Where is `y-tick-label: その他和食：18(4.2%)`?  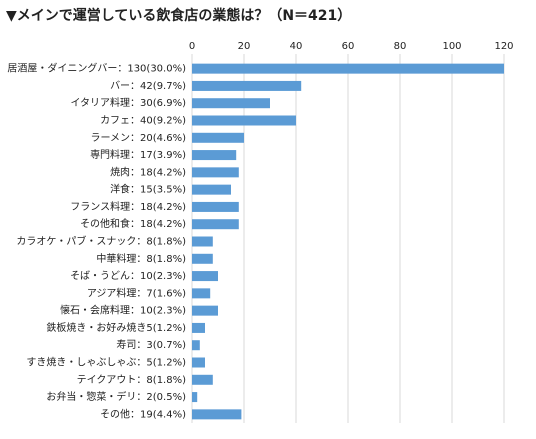 y-tick-label: その他和食：18(4.2%) is located at coordinates (133, 223).